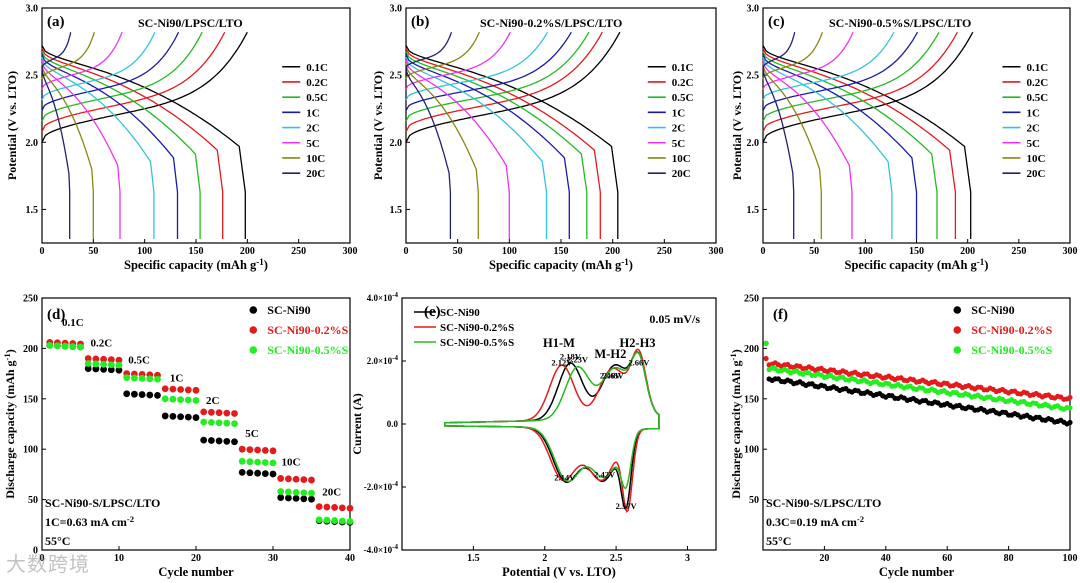  Describe the element at coordinates (442, 55) in the screenshot. I see `charge-curve-10C` at that location.